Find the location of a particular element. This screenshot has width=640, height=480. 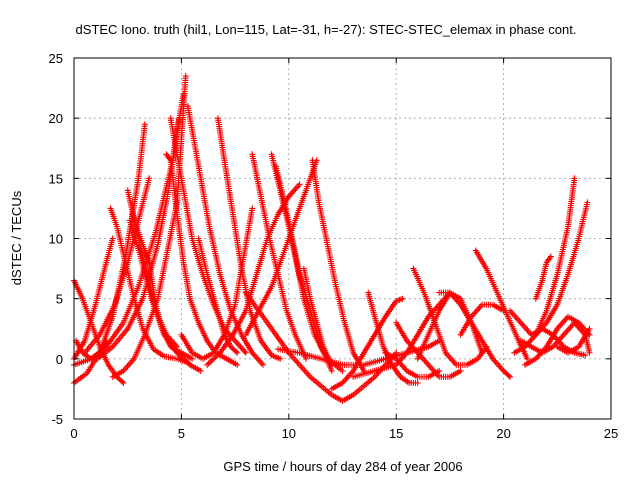

x-tick-label: 0 is located at coordinates (73, 433).